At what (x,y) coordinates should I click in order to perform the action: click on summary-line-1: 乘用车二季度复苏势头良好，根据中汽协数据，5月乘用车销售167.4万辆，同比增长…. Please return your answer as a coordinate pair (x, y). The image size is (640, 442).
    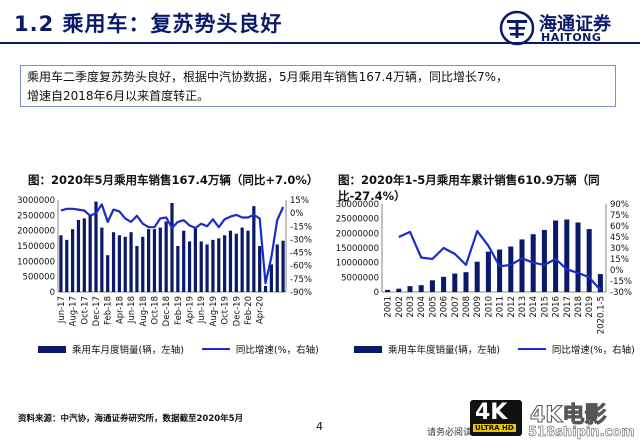
    Looking at the image, I should click on (268, 77).